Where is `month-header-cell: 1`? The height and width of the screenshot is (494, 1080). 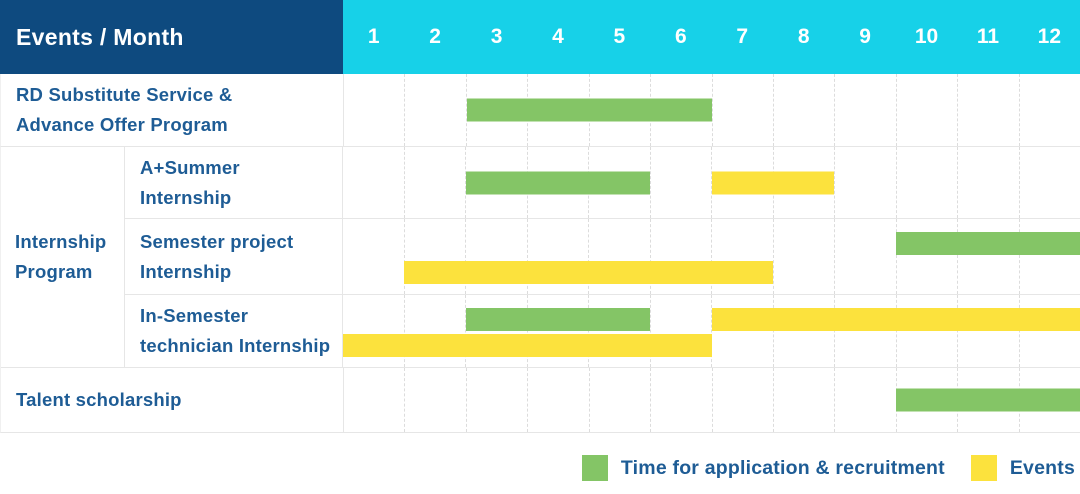
month-header-cell: 1 is located at coordinates (373, 36).